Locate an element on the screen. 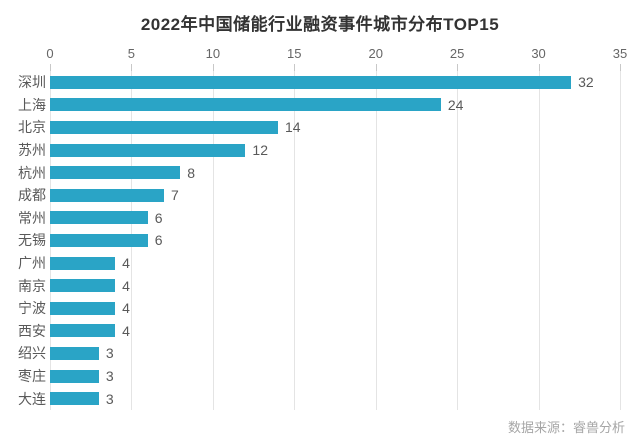  category-label: 上海 is located at coordinates (32, 104).